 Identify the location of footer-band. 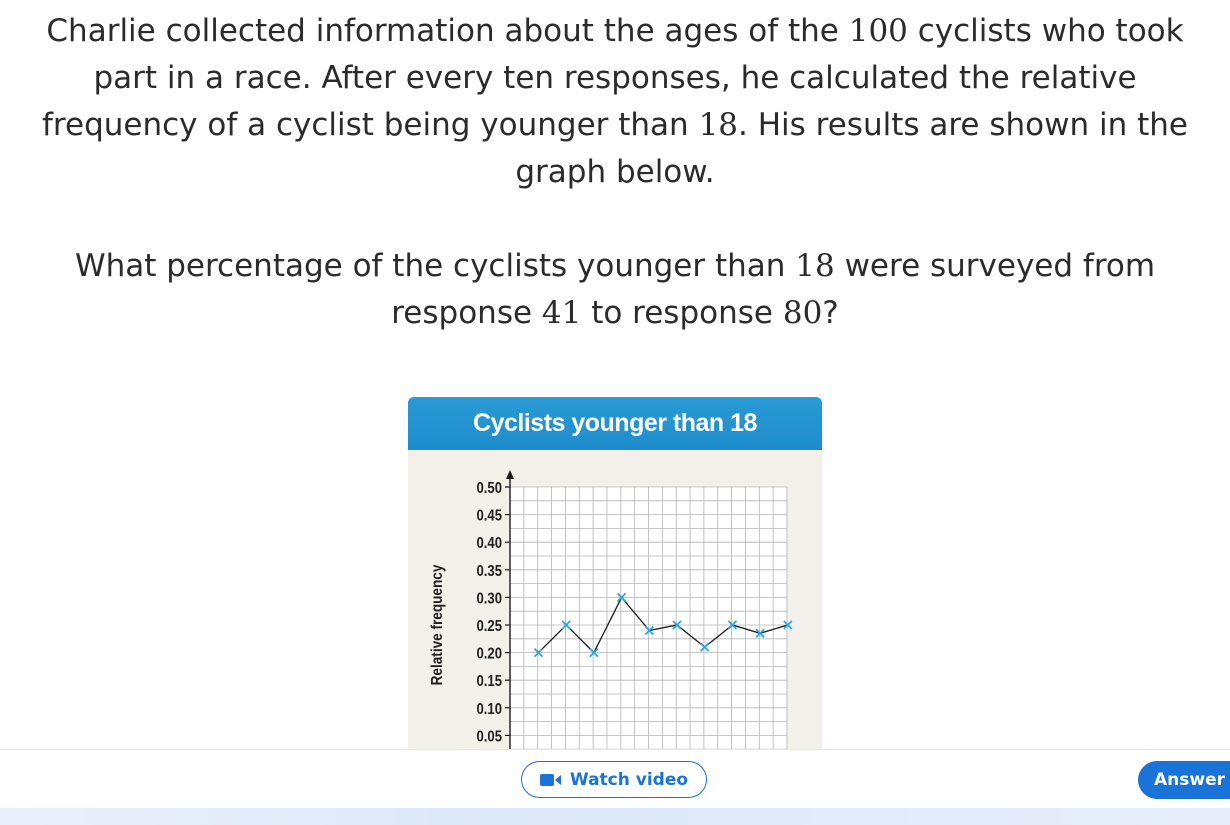
(615, 816).